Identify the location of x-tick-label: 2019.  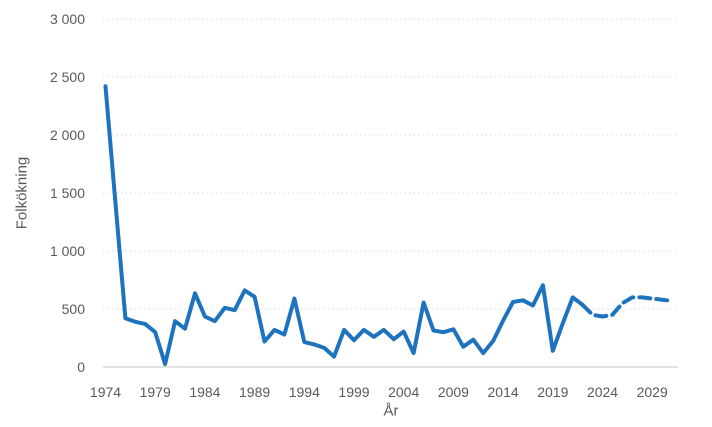
(552, 392).